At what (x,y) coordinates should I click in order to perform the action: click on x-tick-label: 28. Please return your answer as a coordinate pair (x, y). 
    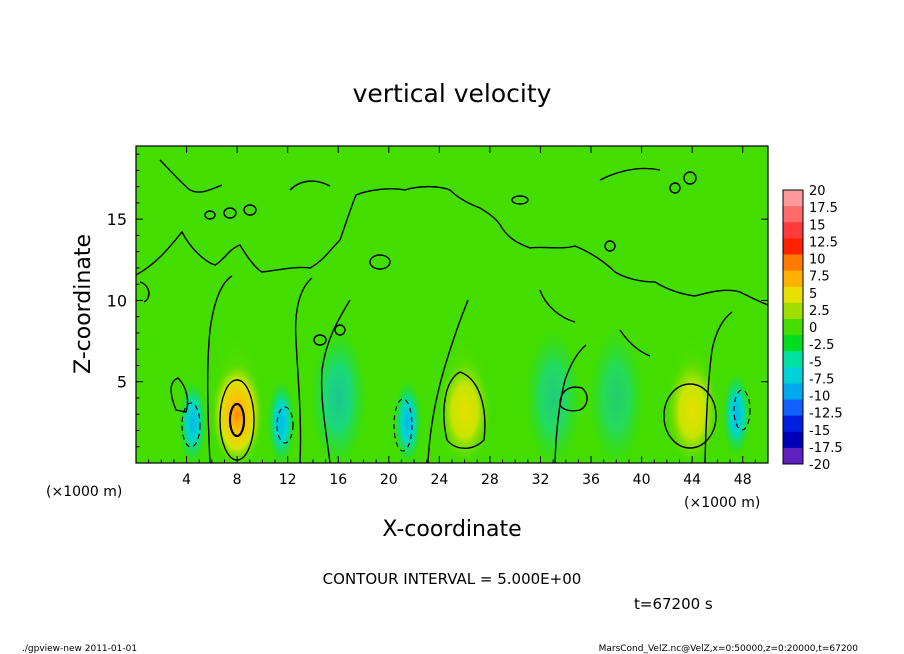
    Looking at the image, I should click on (490, 480).